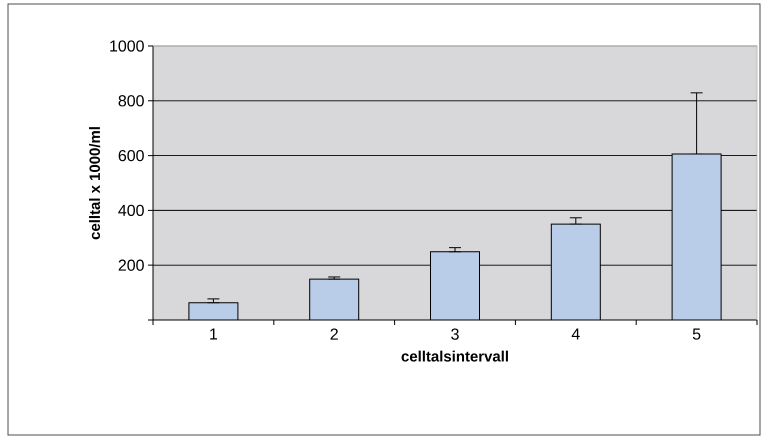 This screenshot has width=762, height=438. What do you see at coordinates (131, 100) in the screenshot?
I see `y-tick-label: 800` at bounding box center [131, 100].